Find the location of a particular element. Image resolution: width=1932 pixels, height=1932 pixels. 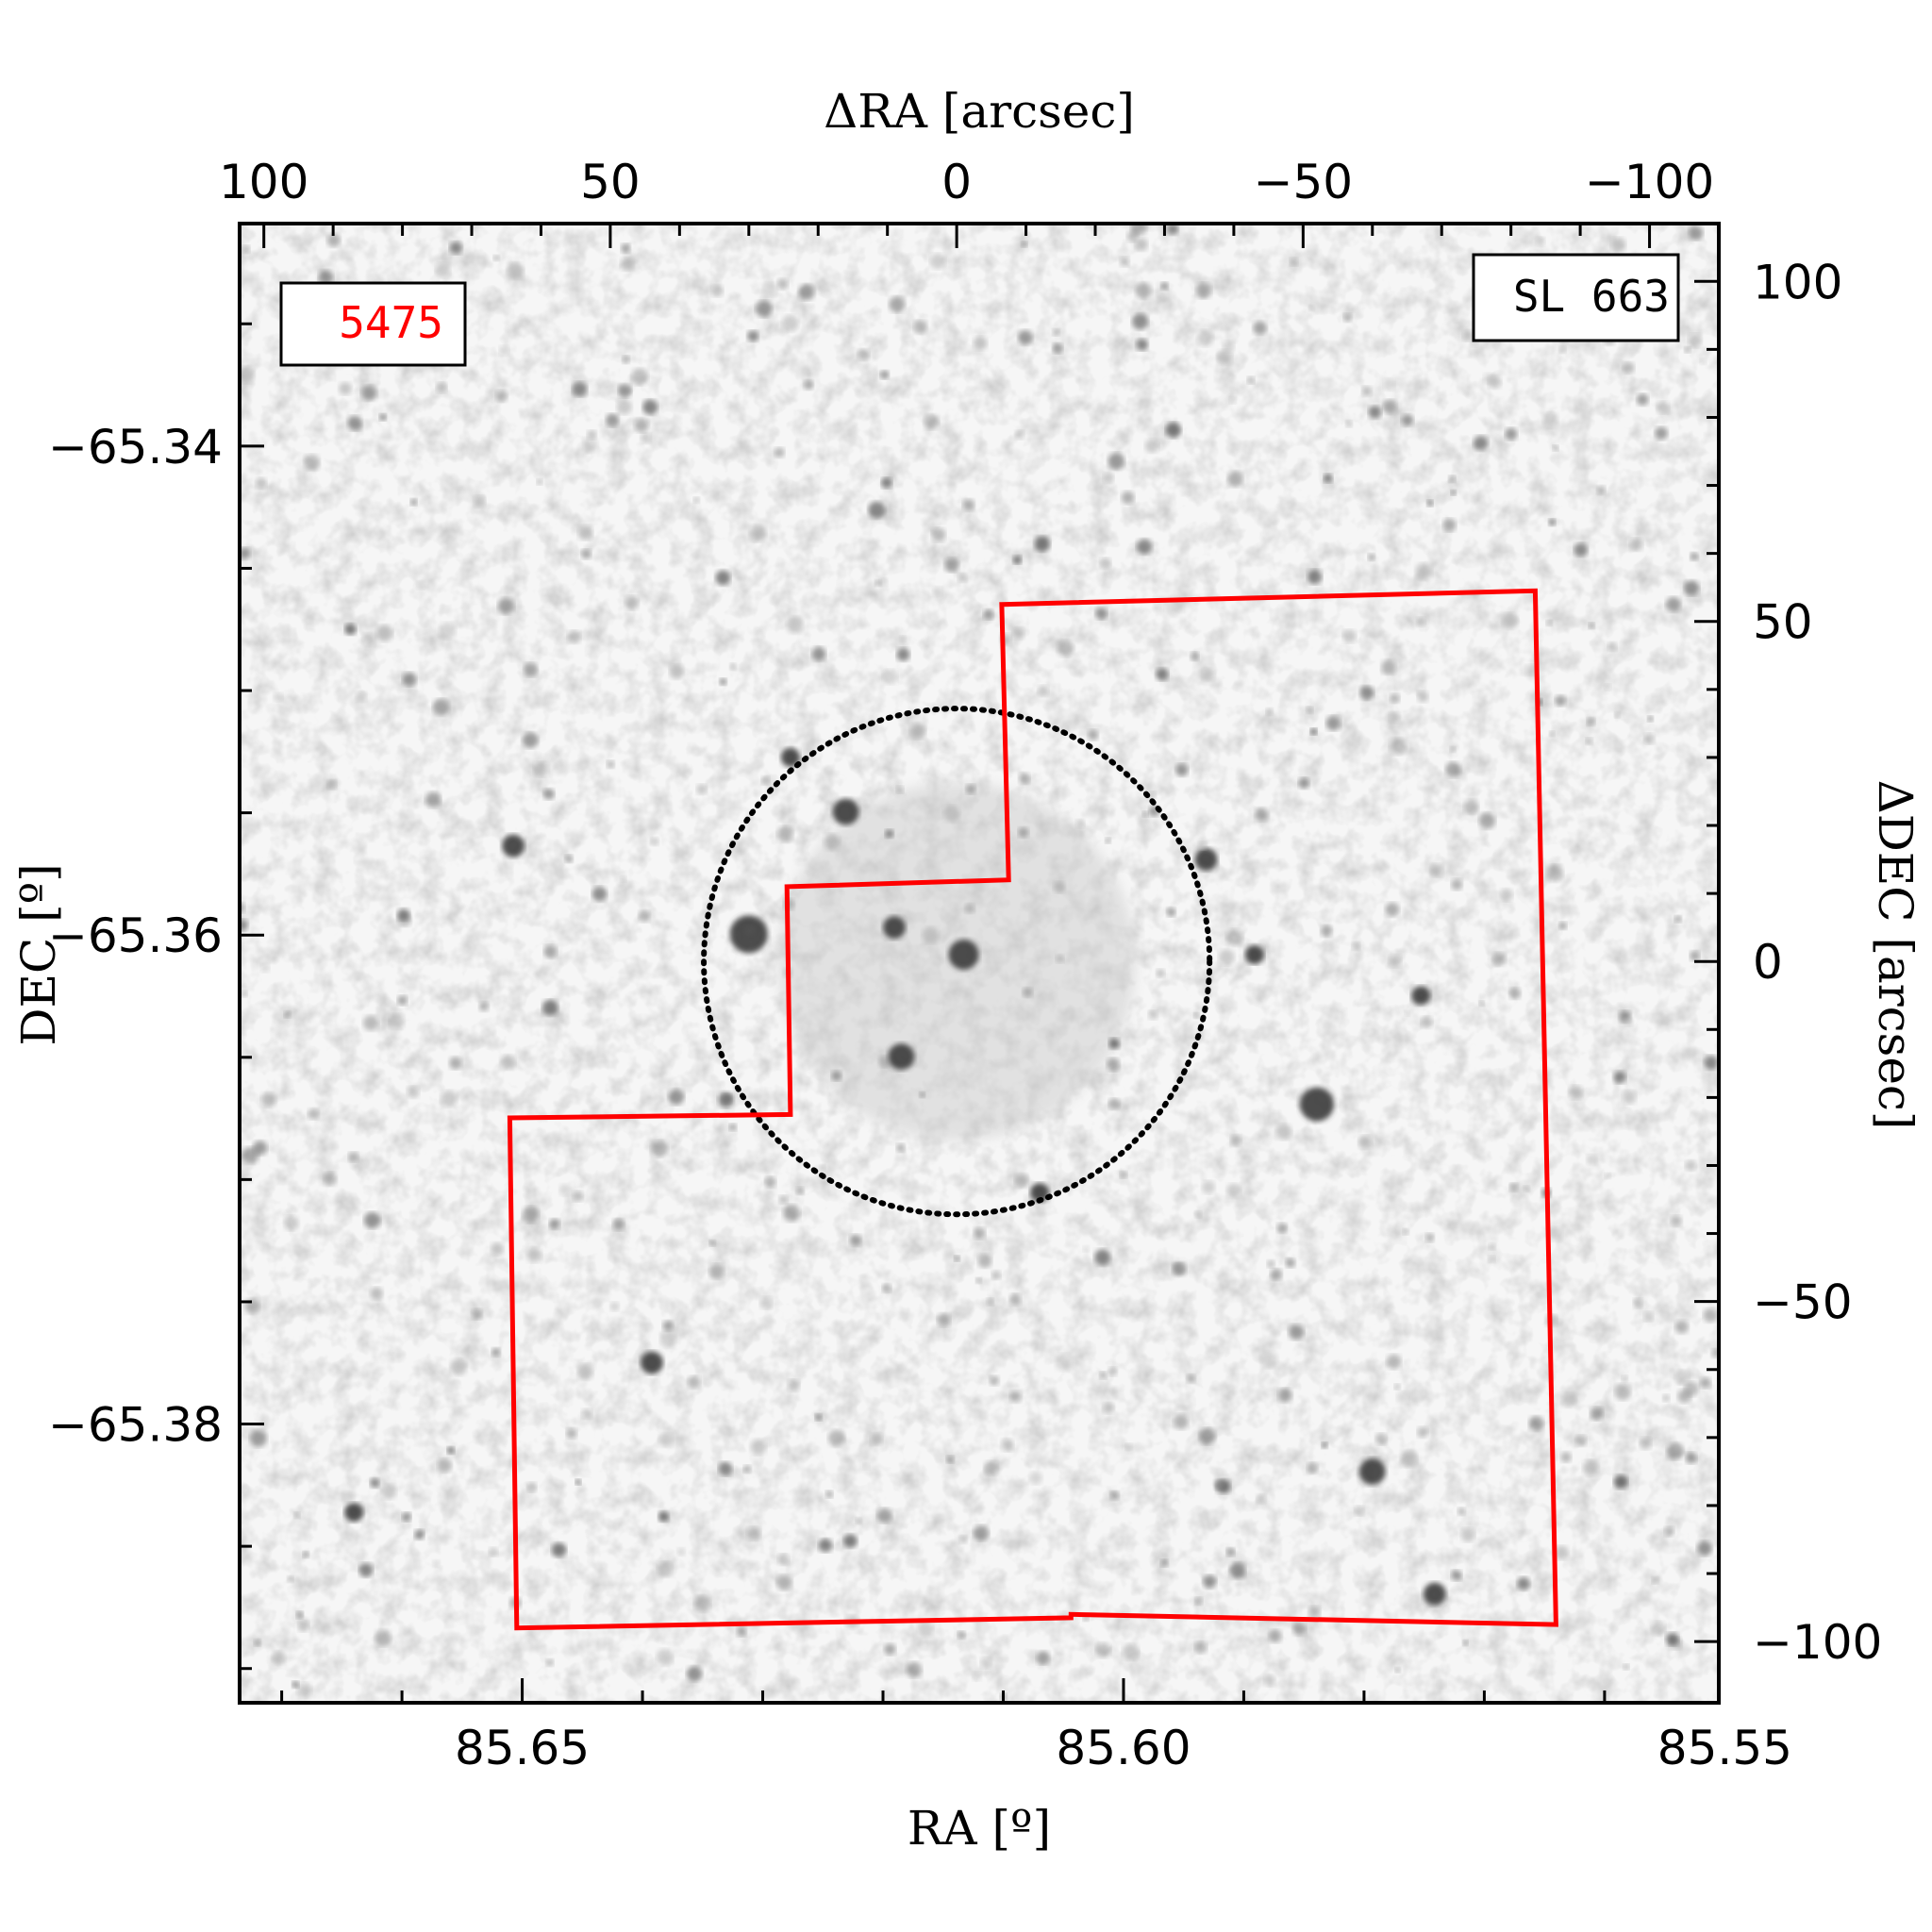

x-tick-label: 85.55 is located at coordinates (1724, 1748).